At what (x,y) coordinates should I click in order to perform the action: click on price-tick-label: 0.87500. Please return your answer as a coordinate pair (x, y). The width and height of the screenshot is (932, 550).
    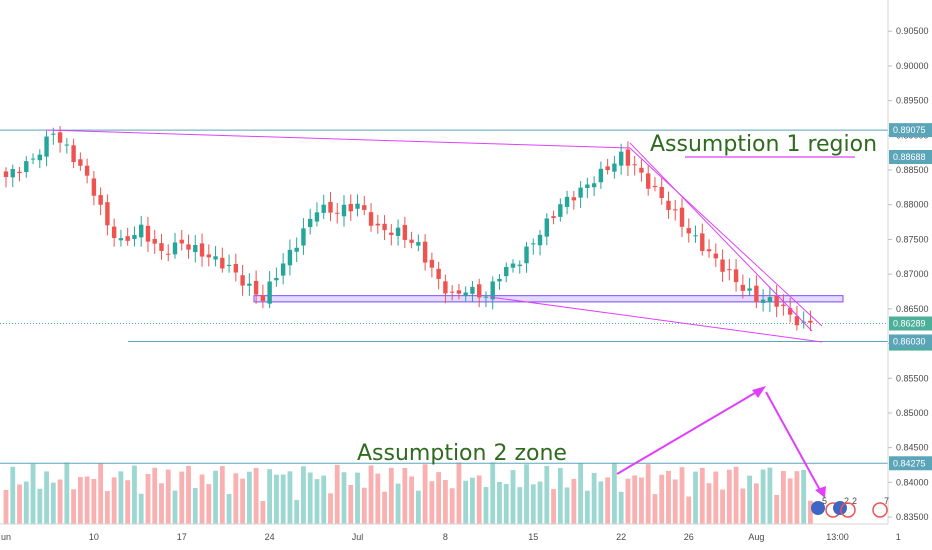
    Looking at the image, I should click on (912, 239).